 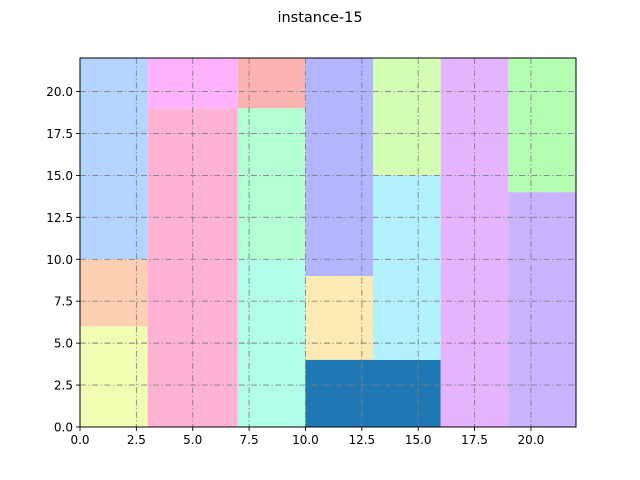 I want to click on y-tick-label: 2.5, so click(x=63, y=386).